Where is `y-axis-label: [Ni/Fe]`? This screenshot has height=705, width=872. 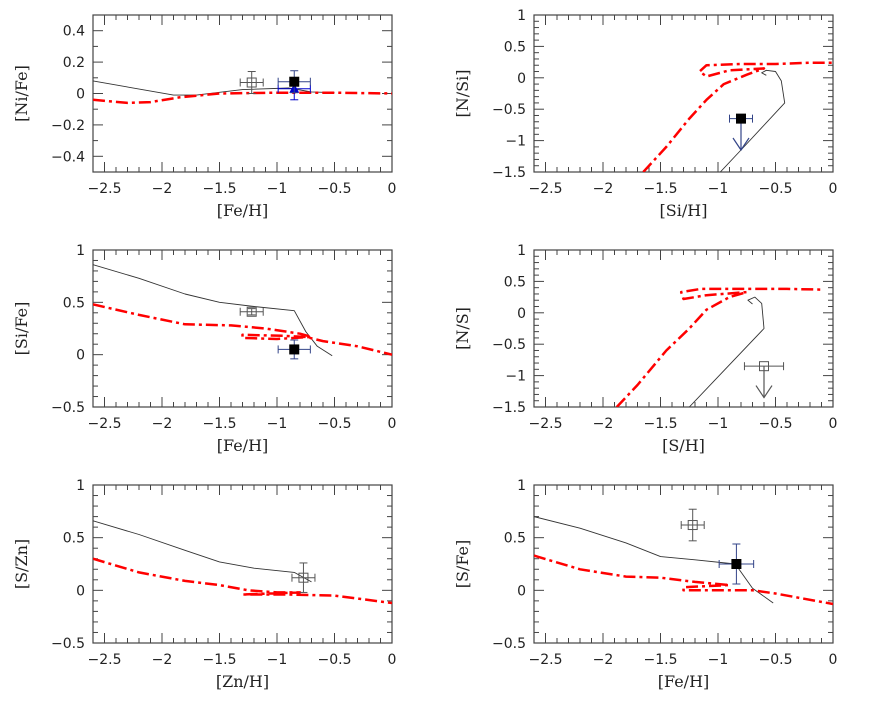 y-axis-label: [Ni/Fe] is located at coordinates (21, 93).